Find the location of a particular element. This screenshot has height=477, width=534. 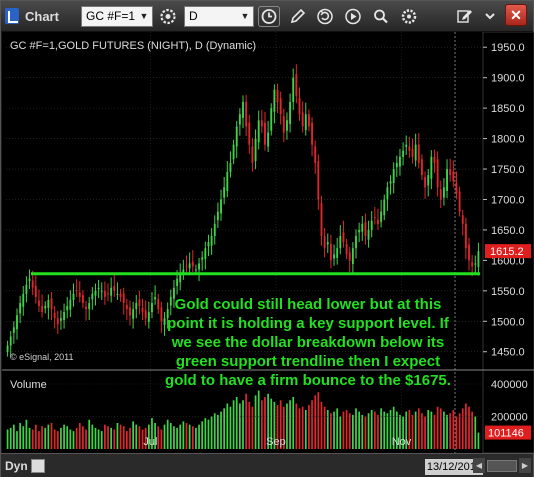

edit-icon is located at coordinates (464, 16).